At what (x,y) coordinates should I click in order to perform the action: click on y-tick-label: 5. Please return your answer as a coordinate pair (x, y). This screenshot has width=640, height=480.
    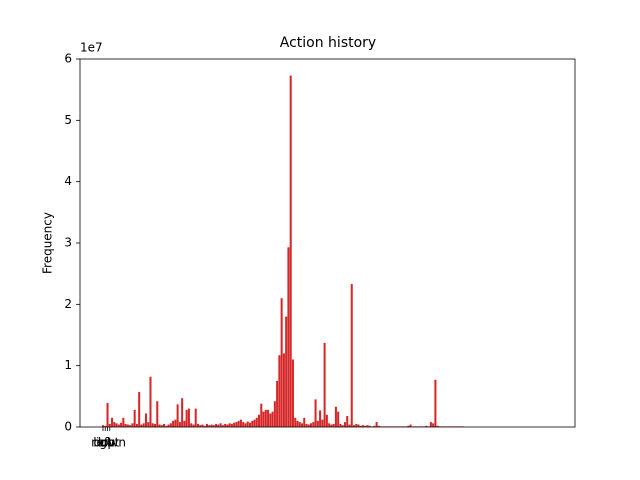
    Looking at the image, I should click on (68, 120).